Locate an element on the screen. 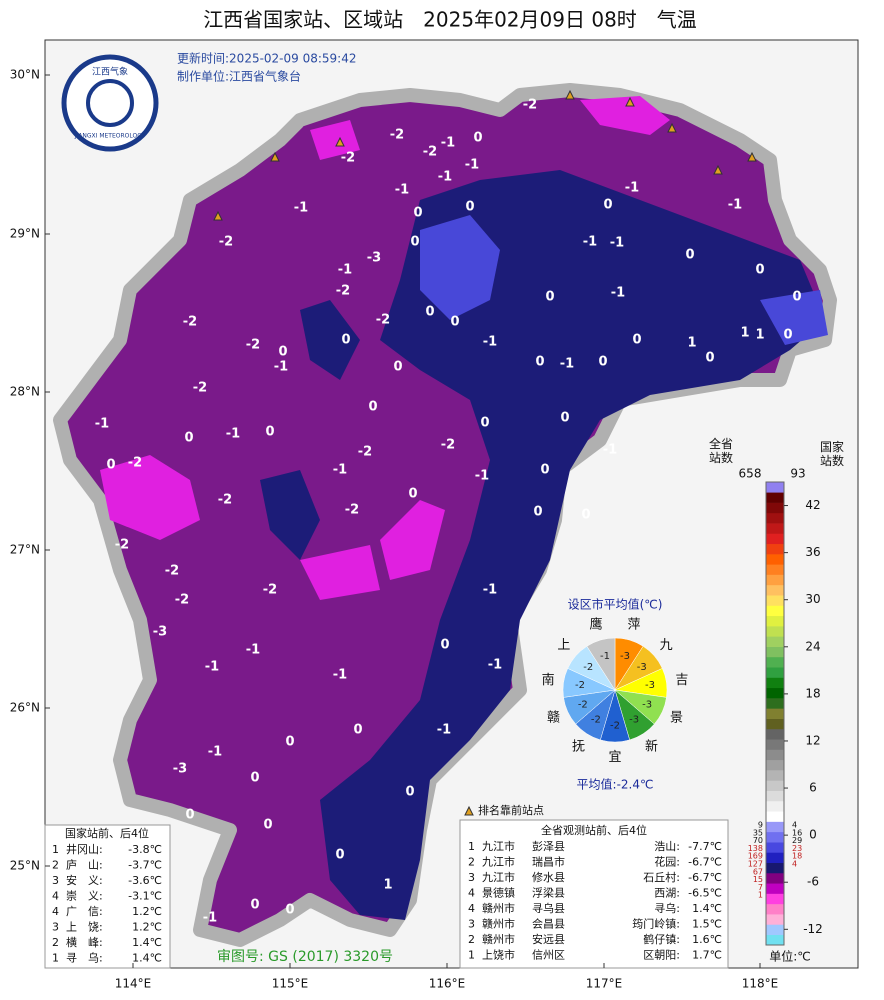  pie-slice is located at coordinates (601, 664).